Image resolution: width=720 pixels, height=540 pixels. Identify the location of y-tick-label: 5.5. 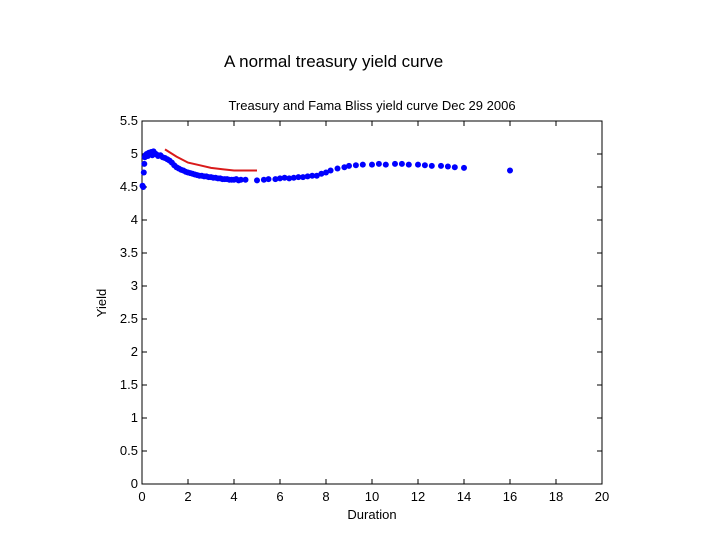
(129, 120).